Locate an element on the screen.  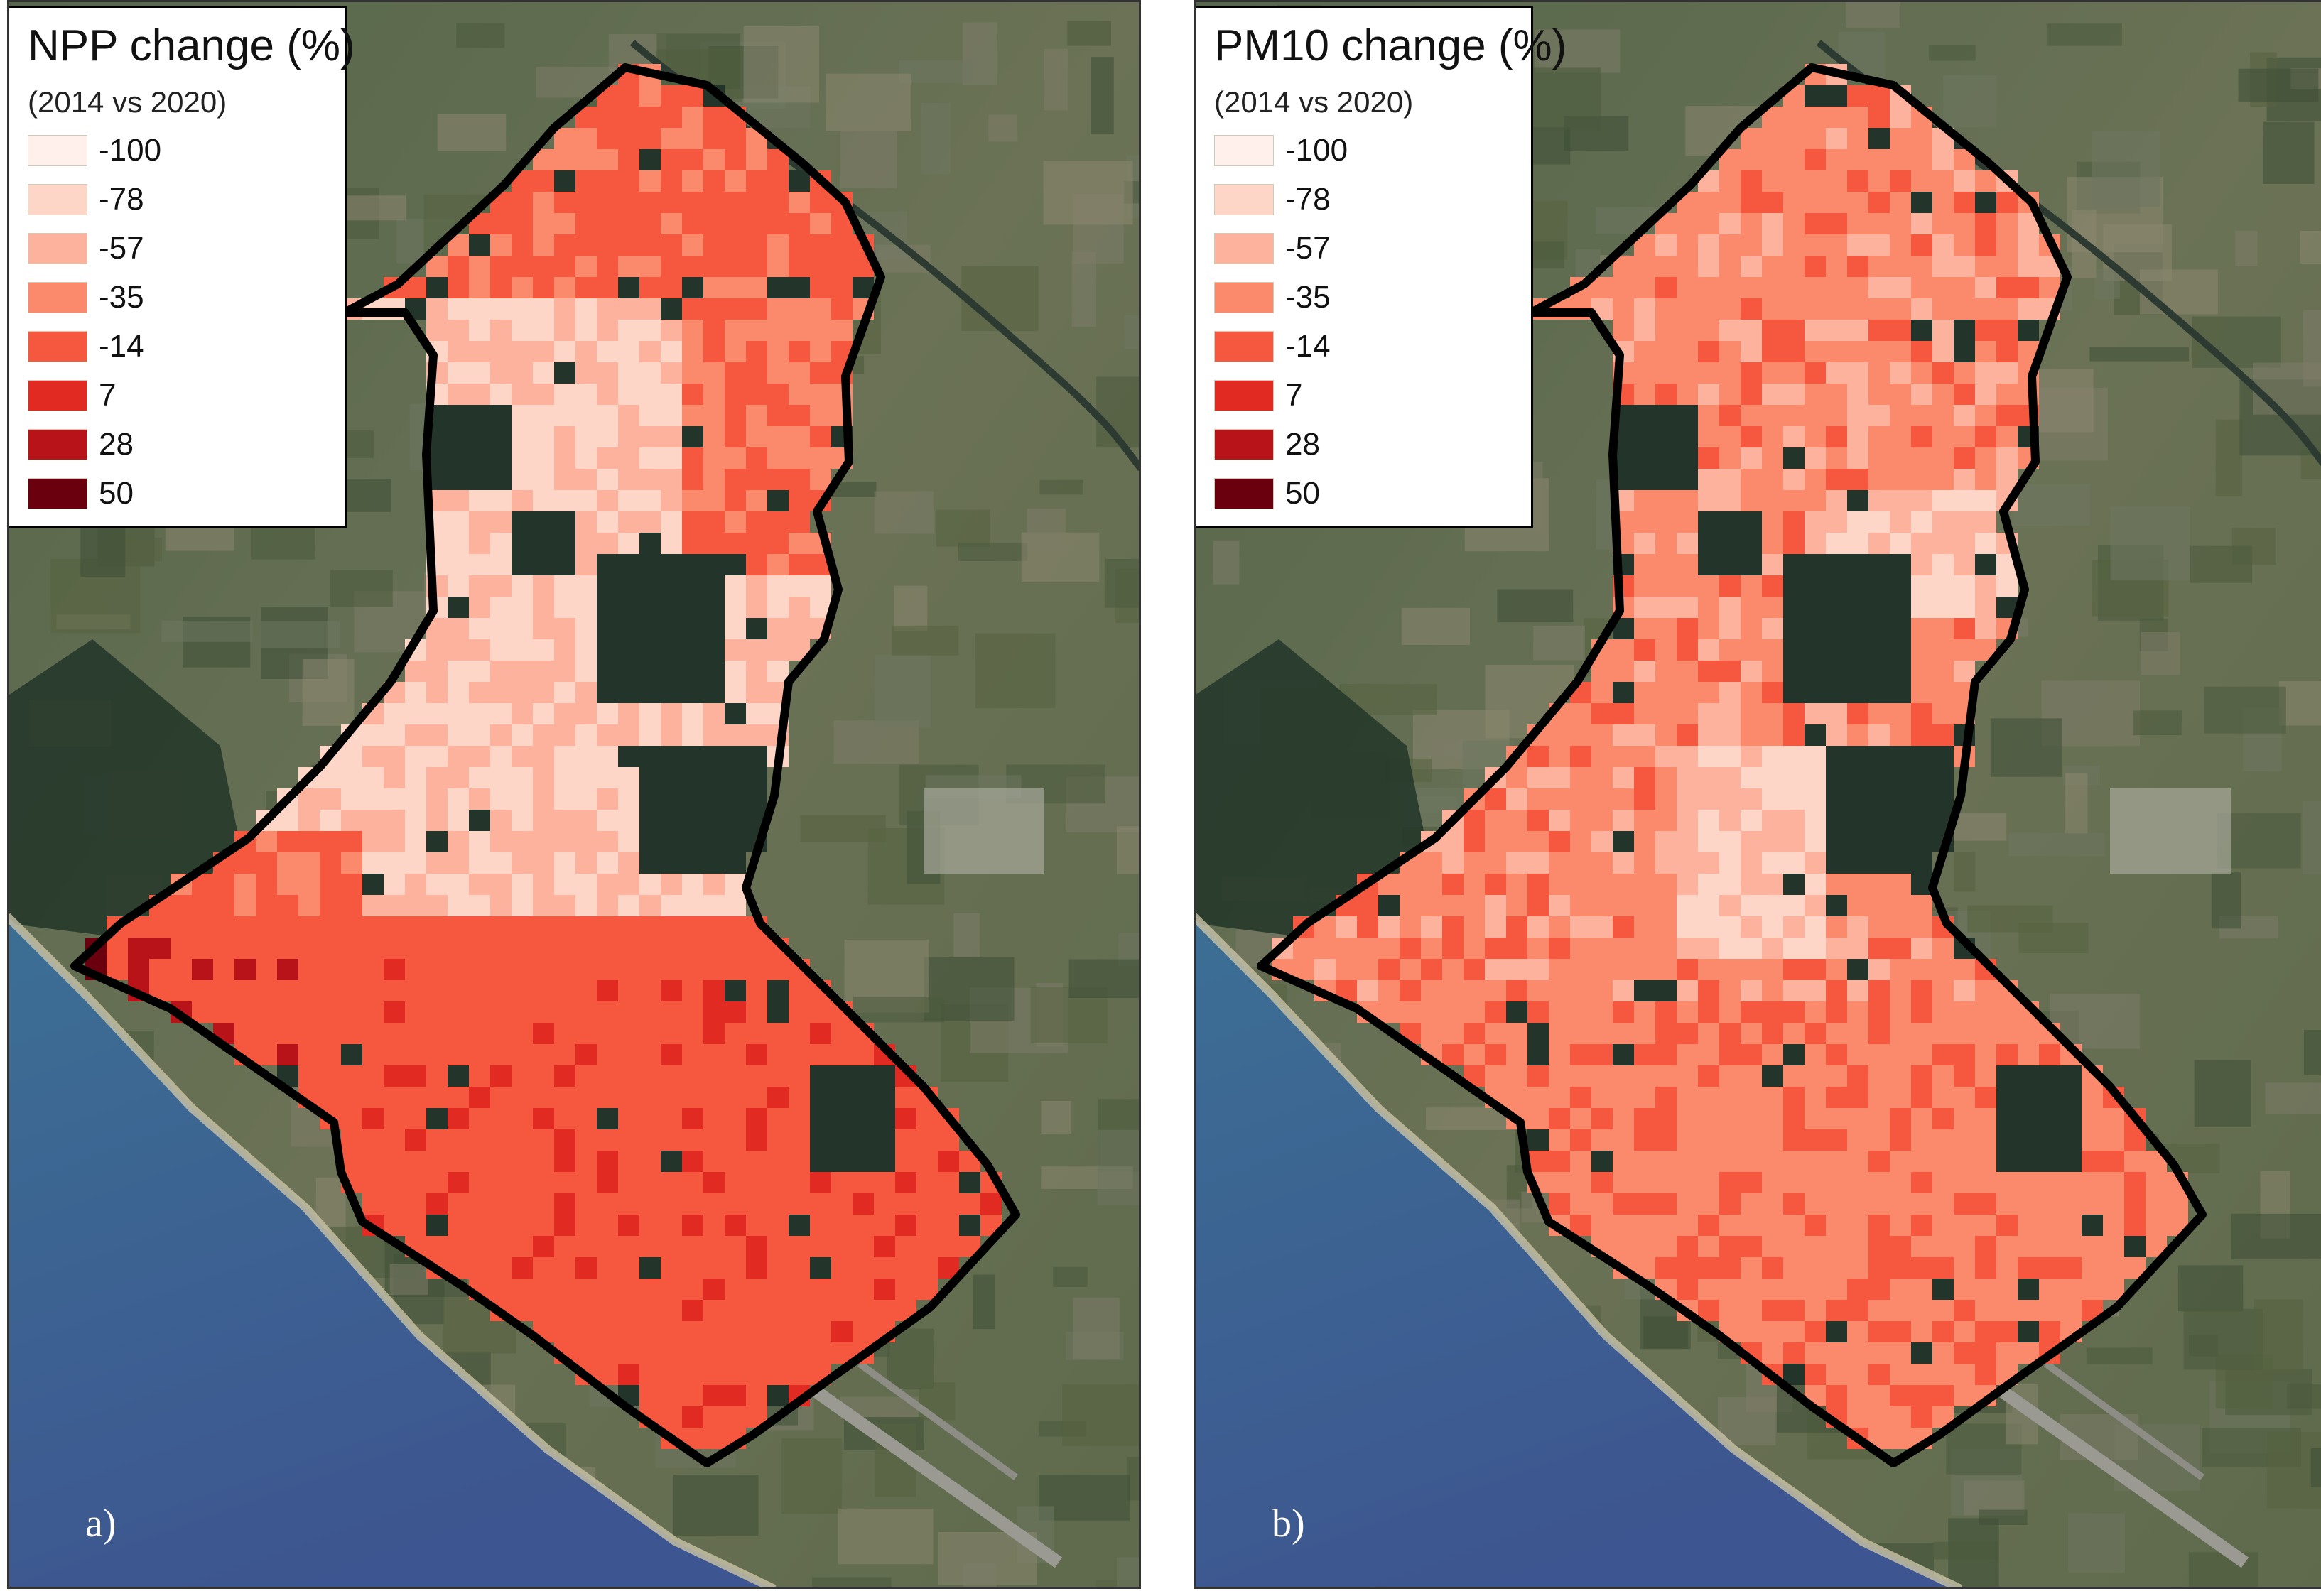
forest-area is located at coordinates (124, 788).